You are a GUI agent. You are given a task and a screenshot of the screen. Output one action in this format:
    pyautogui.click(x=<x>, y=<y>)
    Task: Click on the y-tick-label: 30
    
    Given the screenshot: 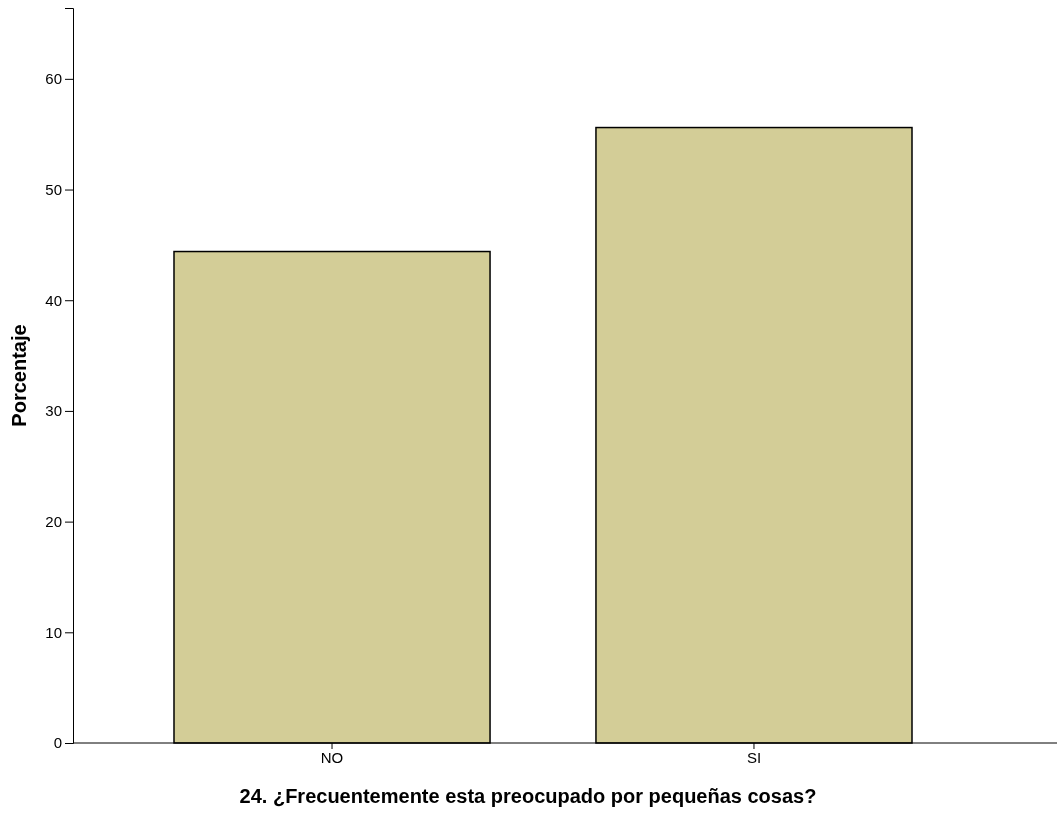 What is the action you would take?
    pyautogui.click(x=53, y=411)
    